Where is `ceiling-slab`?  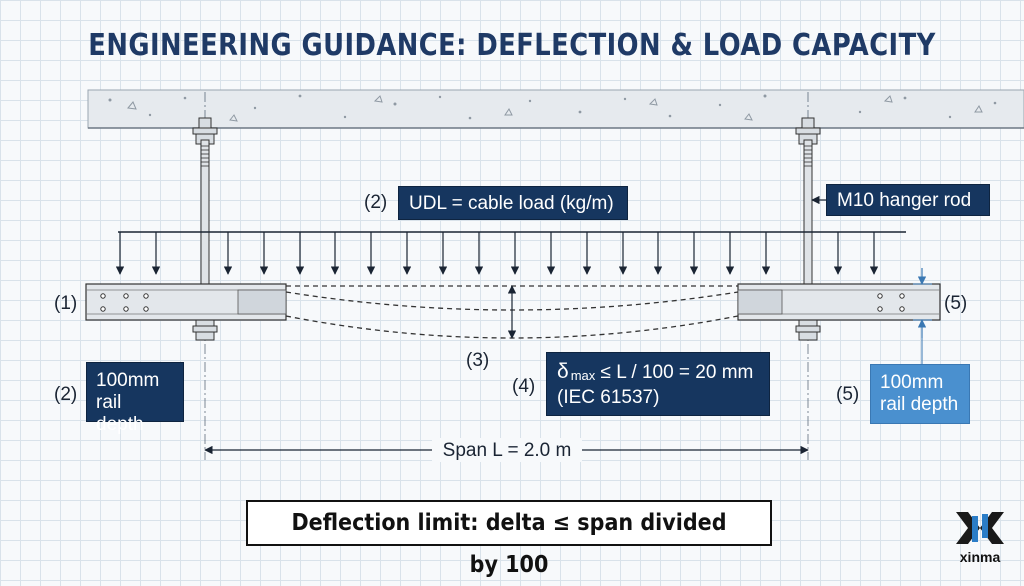
ceiling-slab is located at coordinates (555, 109).